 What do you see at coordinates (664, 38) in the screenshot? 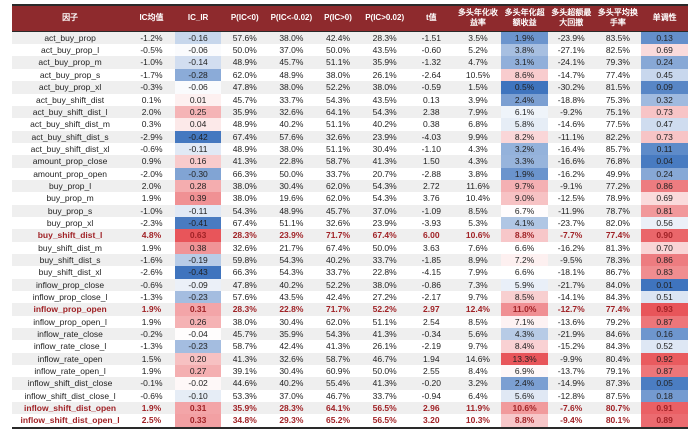
I see `value-cell: 0.13` at bounding box center [664, 38].